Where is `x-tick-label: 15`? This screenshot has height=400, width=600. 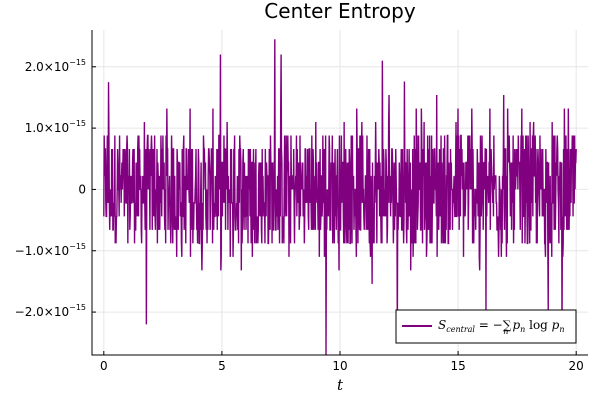
x-tick-label: 15 is located at coordinates (457, 366).